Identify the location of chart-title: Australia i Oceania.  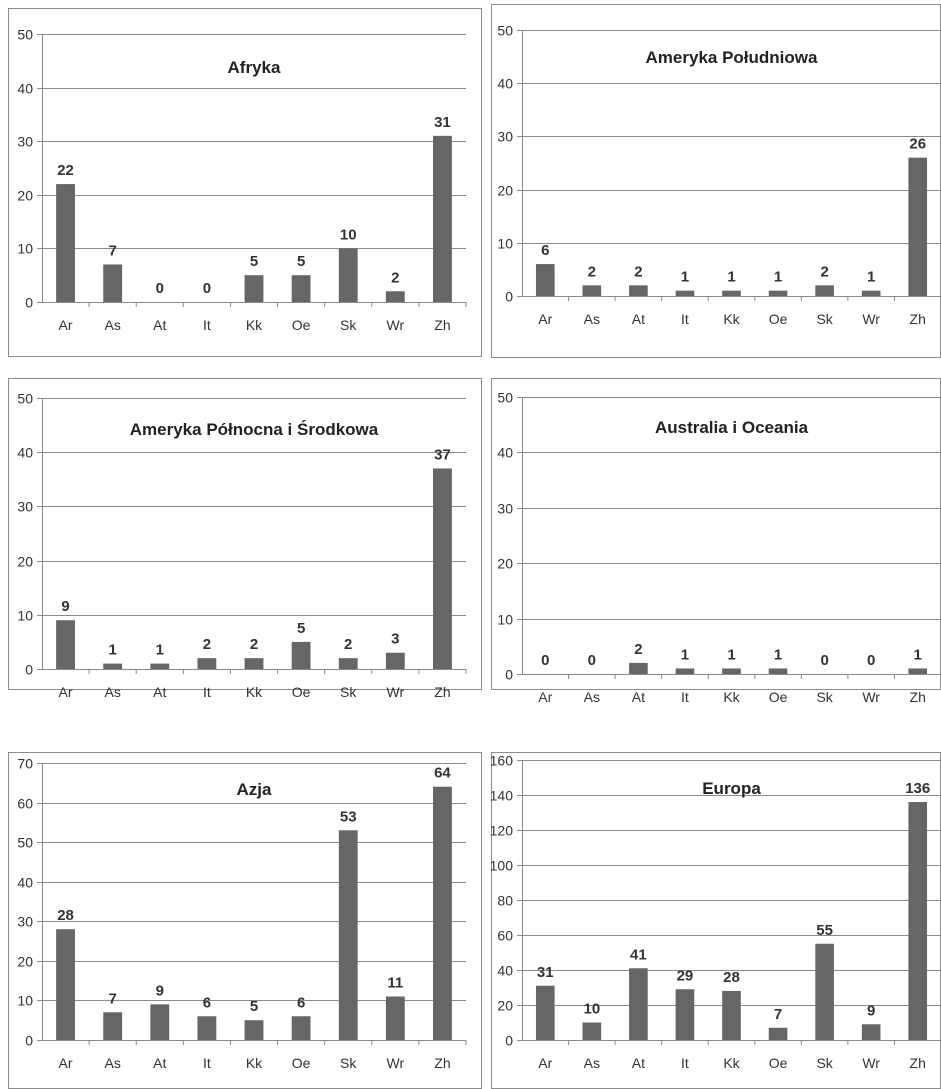
(732, 427).